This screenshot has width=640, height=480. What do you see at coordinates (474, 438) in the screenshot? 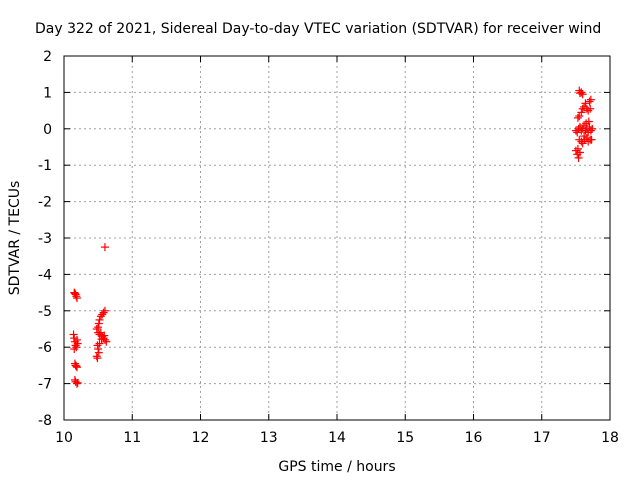
I see `x-tick-label: 16` at bounding box center [474, 438].